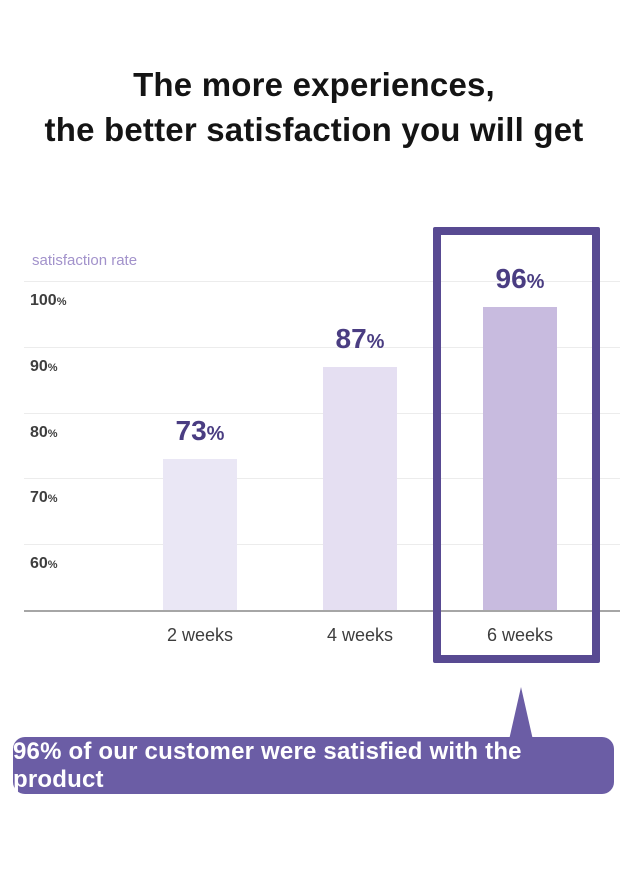  What do you see at coordinates (314, 84) in the screenshot?
I see `page-title-line1: The more experiences,` at bounding box center [314, 84].